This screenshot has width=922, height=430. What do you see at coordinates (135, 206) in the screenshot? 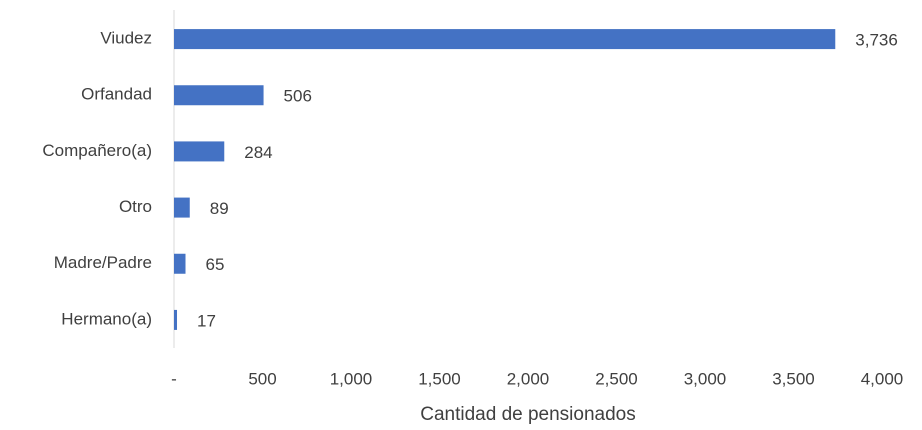
I see `y-tick-label: Otro` at bounding box center [135, 206].